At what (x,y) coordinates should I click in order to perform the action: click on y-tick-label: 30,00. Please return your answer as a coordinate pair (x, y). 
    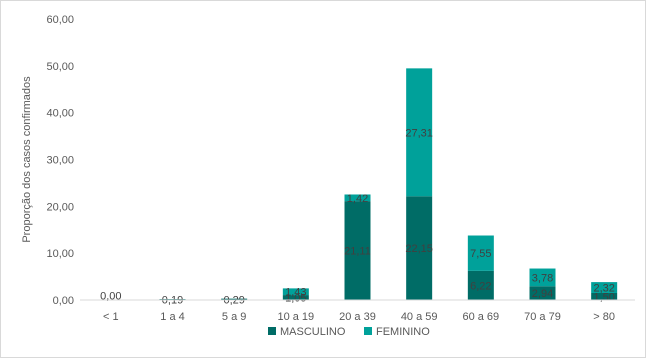
    Looking at the image, I should click on (60, 161).